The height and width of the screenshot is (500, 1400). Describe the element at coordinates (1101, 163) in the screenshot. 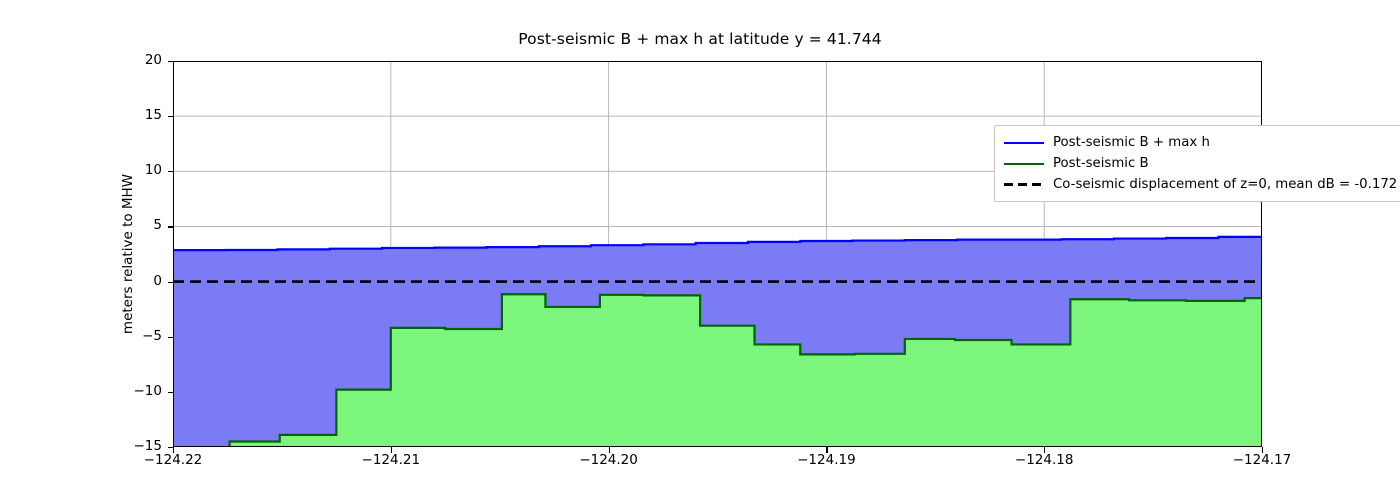

I see `legend-label: Post-seismic B` at that location.